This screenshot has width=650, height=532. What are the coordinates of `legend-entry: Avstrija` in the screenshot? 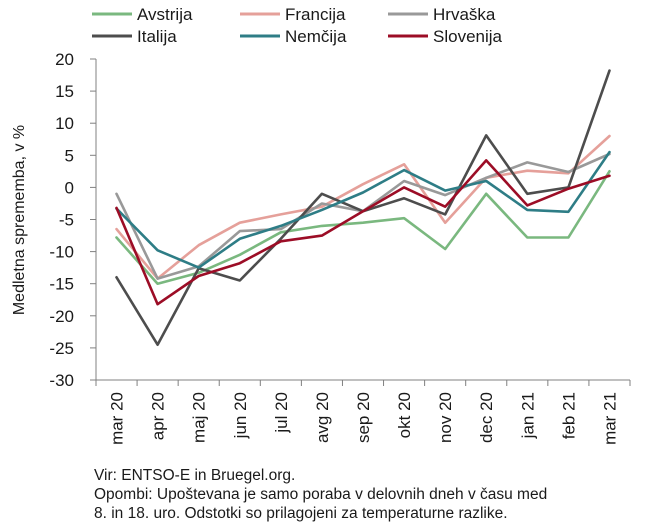 It's located at (142, 14).